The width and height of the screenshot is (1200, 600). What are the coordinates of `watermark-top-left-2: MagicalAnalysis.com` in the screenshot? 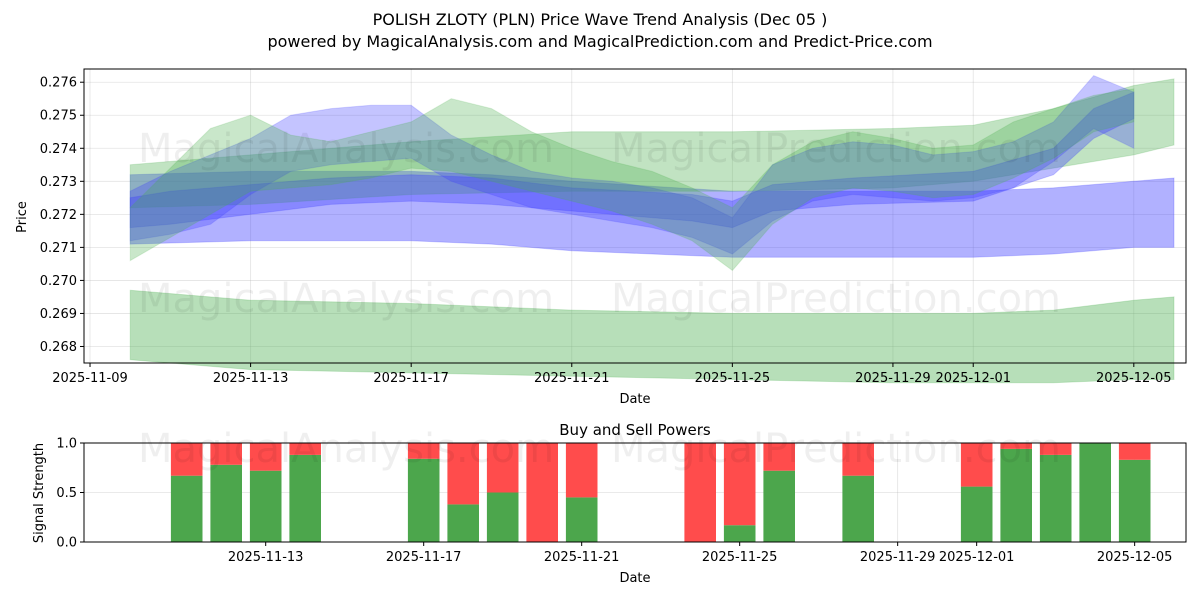 It's located at (346, 299).